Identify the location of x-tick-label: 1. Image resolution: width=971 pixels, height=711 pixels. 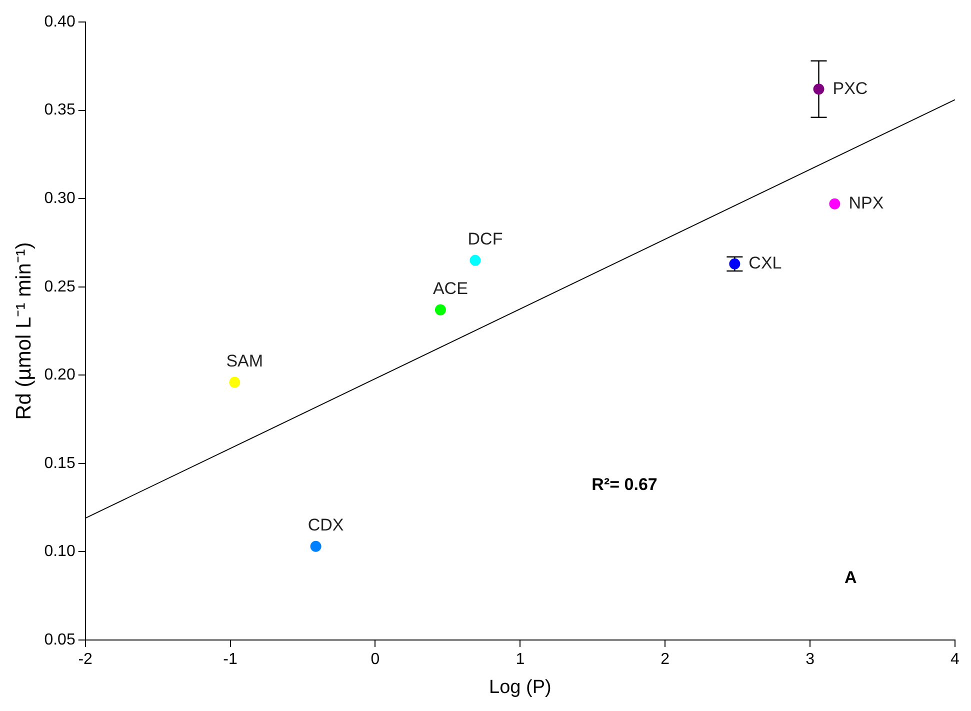
(520, 659).